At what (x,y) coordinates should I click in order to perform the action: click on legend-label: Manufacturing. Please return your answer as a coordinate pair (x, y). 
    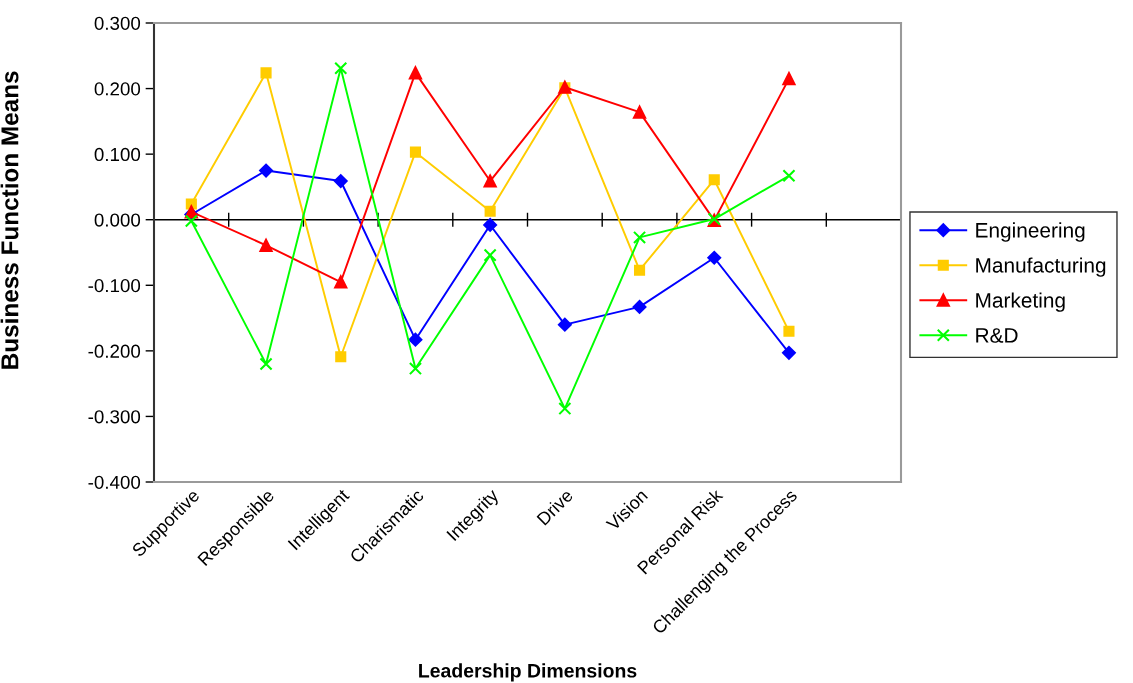
    Looking at the image, I should click on (1041, 267).